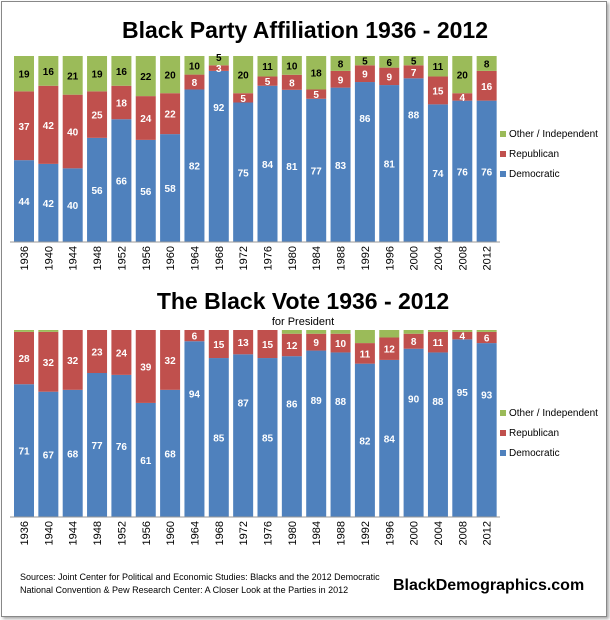 The height and width of the screenshot is (620, 610). What do you see at coordinates (146, 192) in the screenshot?
I see `data-label-democratic-1956: 56` at bounding box center [146, 192].